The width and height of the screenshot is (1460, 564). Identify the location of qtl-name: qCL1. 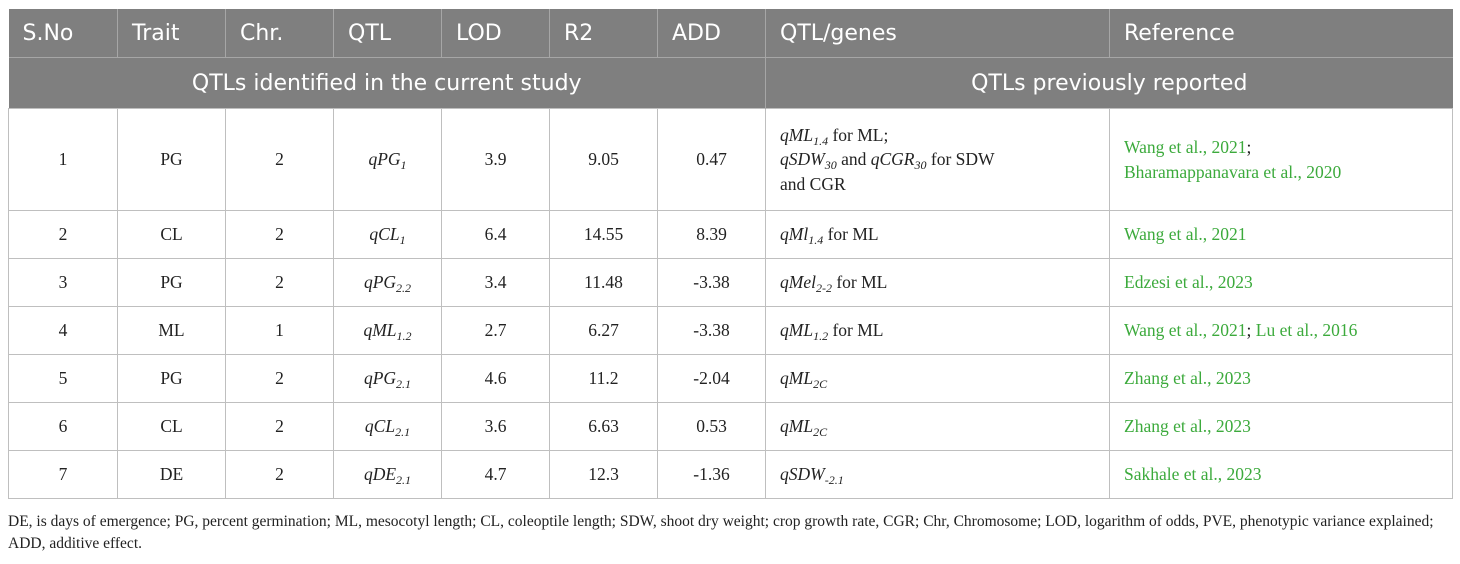
(387, 235).